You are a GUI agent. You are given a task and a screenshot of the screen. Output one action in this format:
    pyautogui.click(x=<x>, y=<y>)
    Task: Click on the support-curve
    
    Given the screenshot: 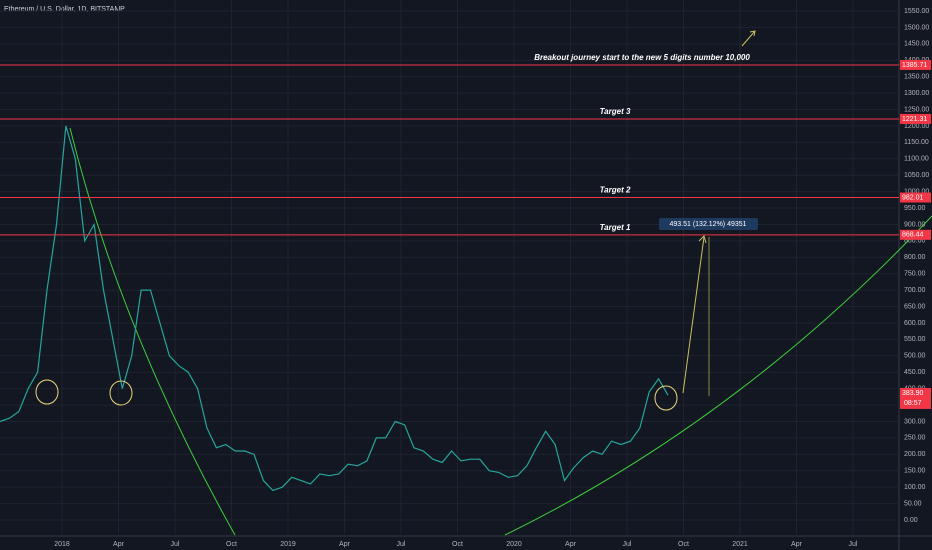 What is the action you would take?
    pyautogui.click(x=152, y=331)
    